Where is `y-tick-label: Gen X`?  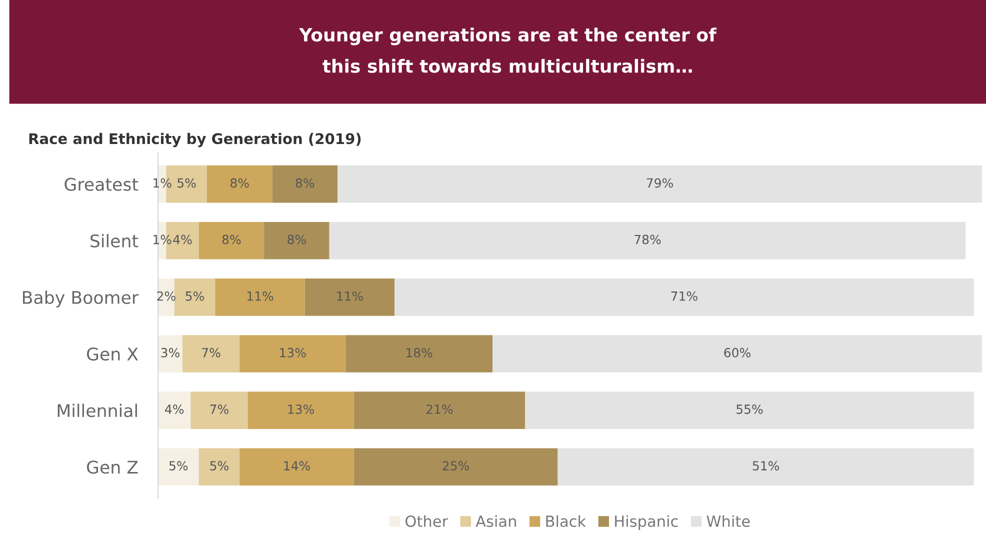
y-tick-label: Gen X is located at coordinates (112, 354).